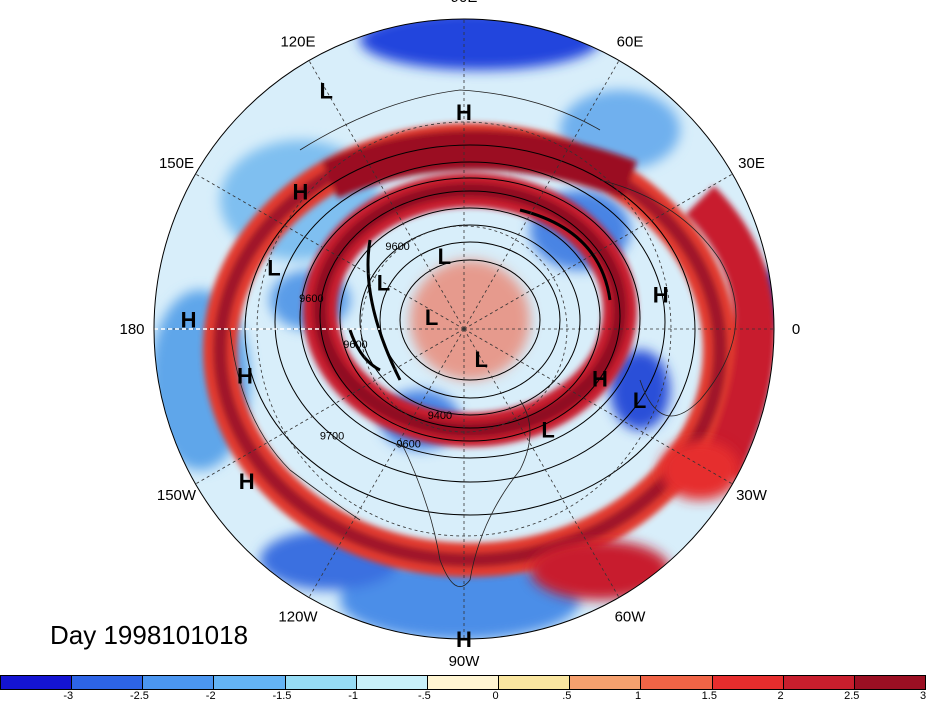 Image resolution: width=928 pixels, height=702 pixels. What do you see at coordinates (751, 163) in the screenshot?
I see `longitude-label: 30E` at bounding box center [751, 163].